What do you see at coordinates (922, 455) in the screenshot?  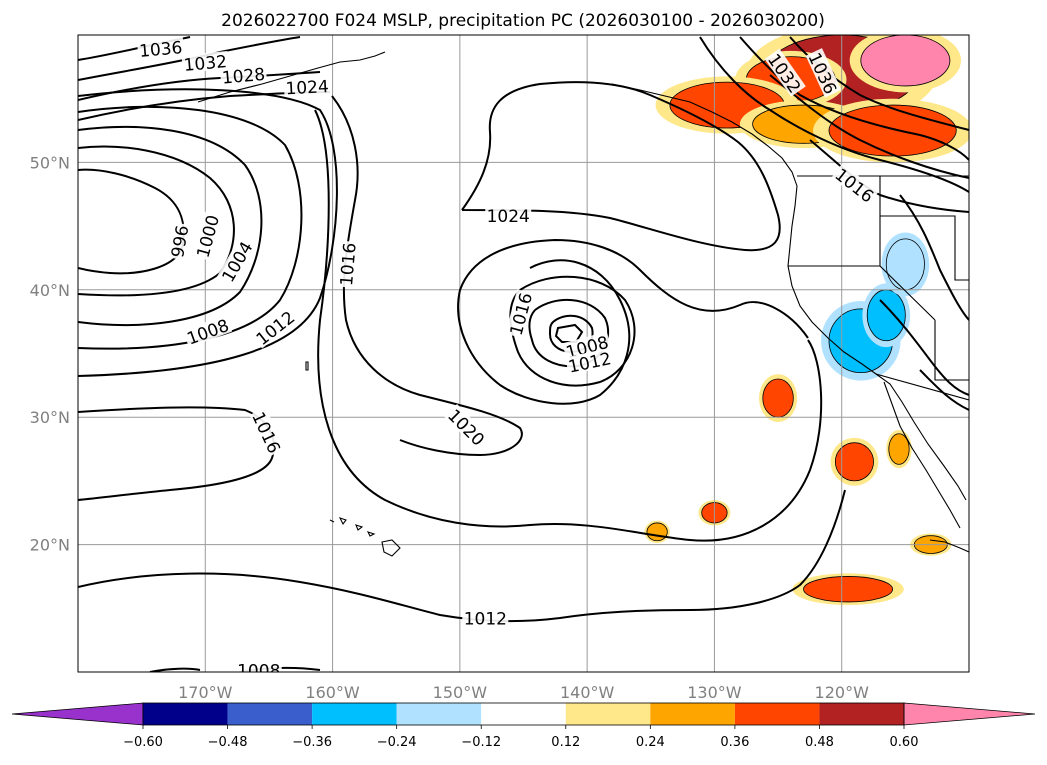 I see `baja-coastline` at bounding box center [922, 455].